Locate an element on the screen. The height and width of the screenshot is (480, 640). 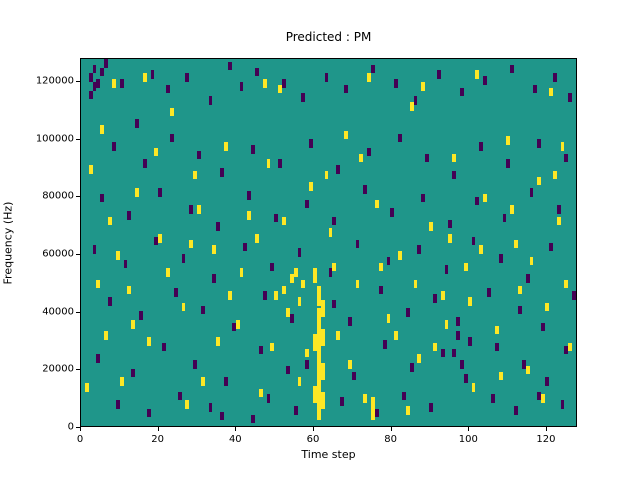
x-tick-label: 120 is located at coordinates (546, 439).